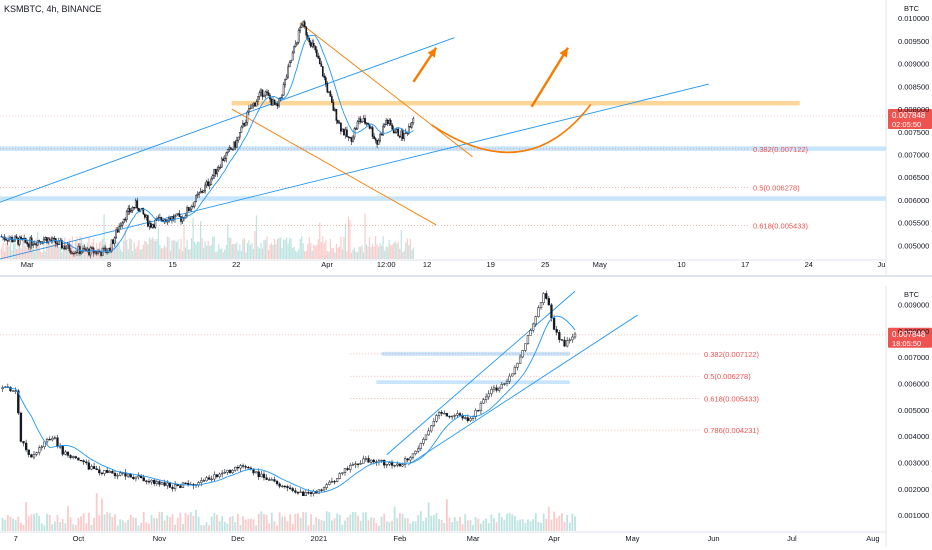  I want to click on x-tick-label: Feb, so click(399, 538).